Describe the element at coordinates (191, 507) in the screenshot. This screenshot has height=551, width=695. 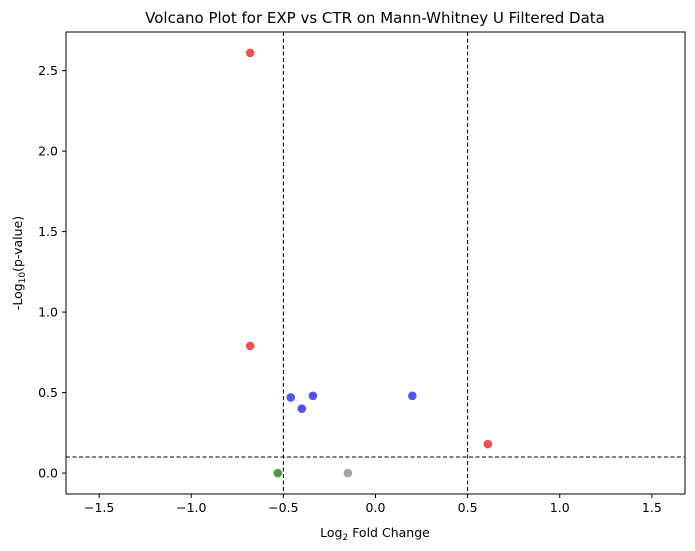
I see `x-tick-label-1: −1.0` at that location.